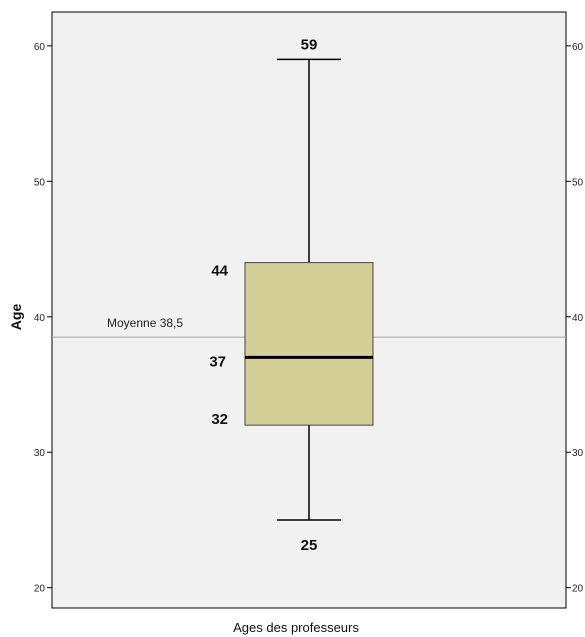 The width and height of the screenshot is (585, 637). I want to click on max-label: 59, so click(309, 44).